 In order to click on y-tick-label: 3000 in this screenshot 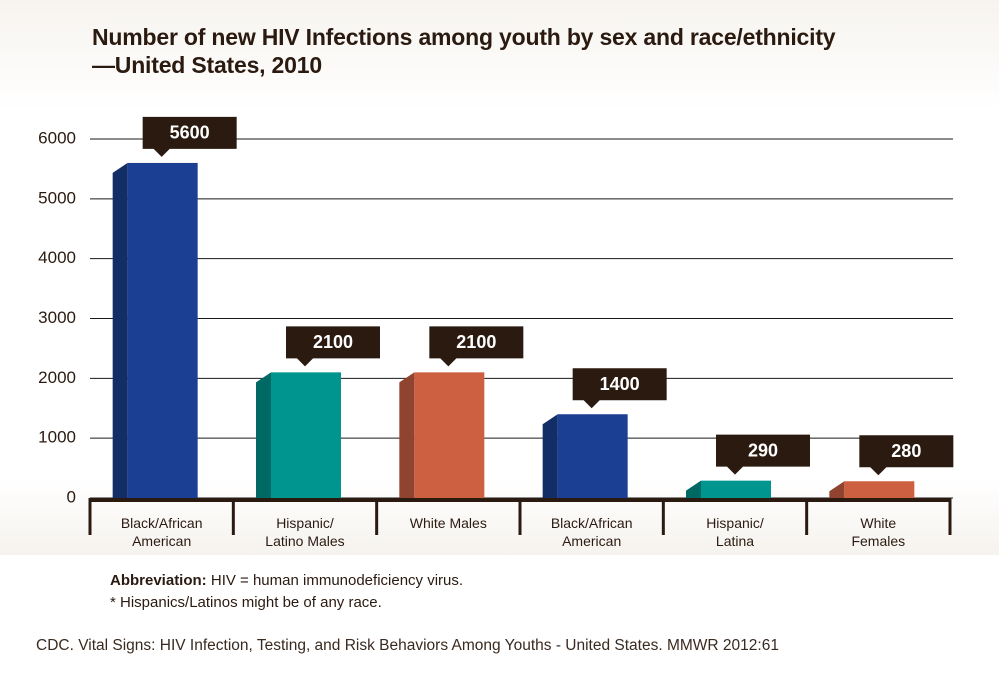, I will do `click(57, 317)`.